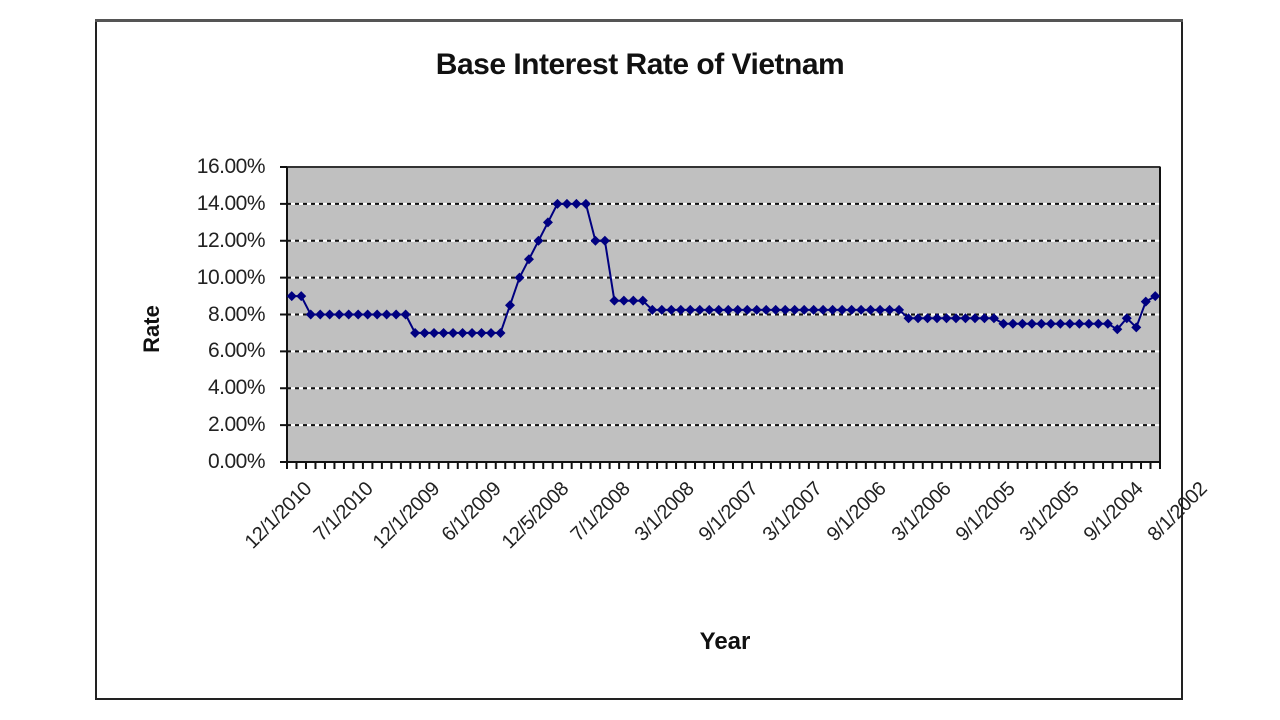  What do you see at coordinates (723, 268) in the screenshot?
I see `rate-series-markers` at bounding box center [723, 268].